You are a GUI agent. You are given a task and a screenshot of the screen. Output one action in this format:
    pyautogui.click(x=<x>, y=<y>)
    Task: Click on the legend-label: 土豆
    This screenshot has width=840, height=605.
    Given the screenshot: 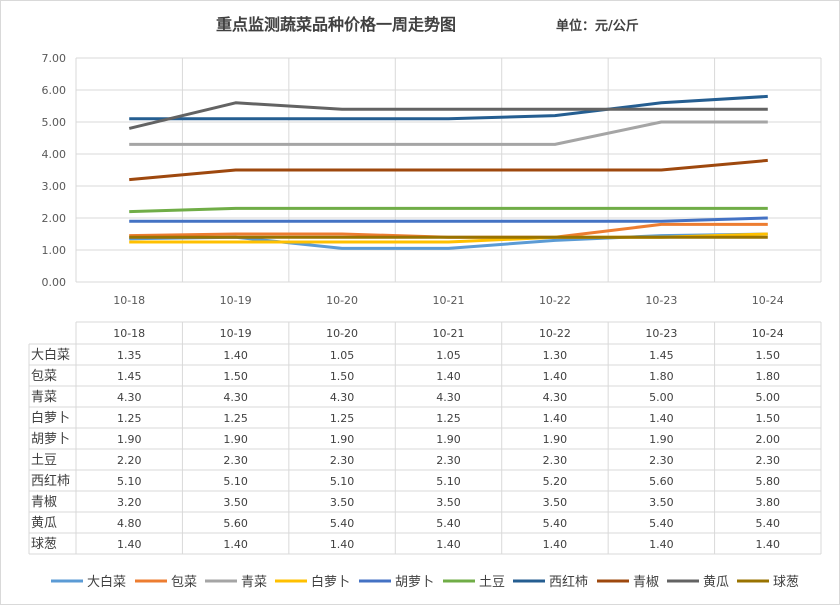 What is the action you would take?
    pyautogui.click(x=492, y=582)
    